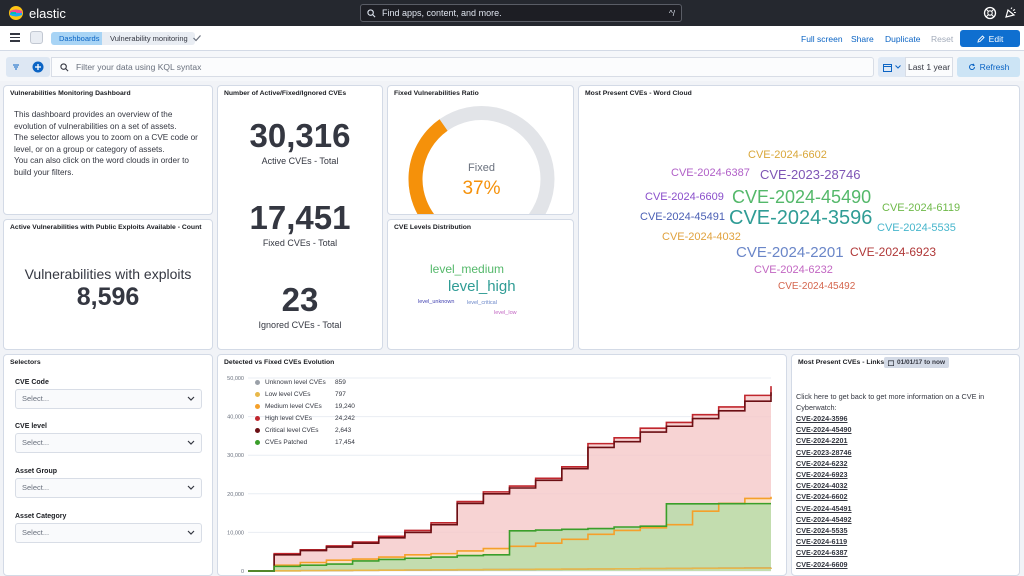 The height and width of the screenshot is (576, 1024). I want to click on level-word-item: level_critical, so click(482, 303).